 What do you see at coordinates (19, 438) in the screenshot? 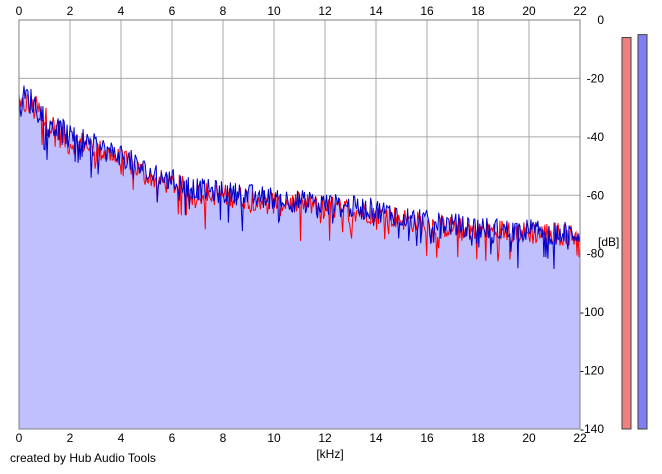
I see `x-tick-label-bottom: 0` at bounding box center [19, 438].